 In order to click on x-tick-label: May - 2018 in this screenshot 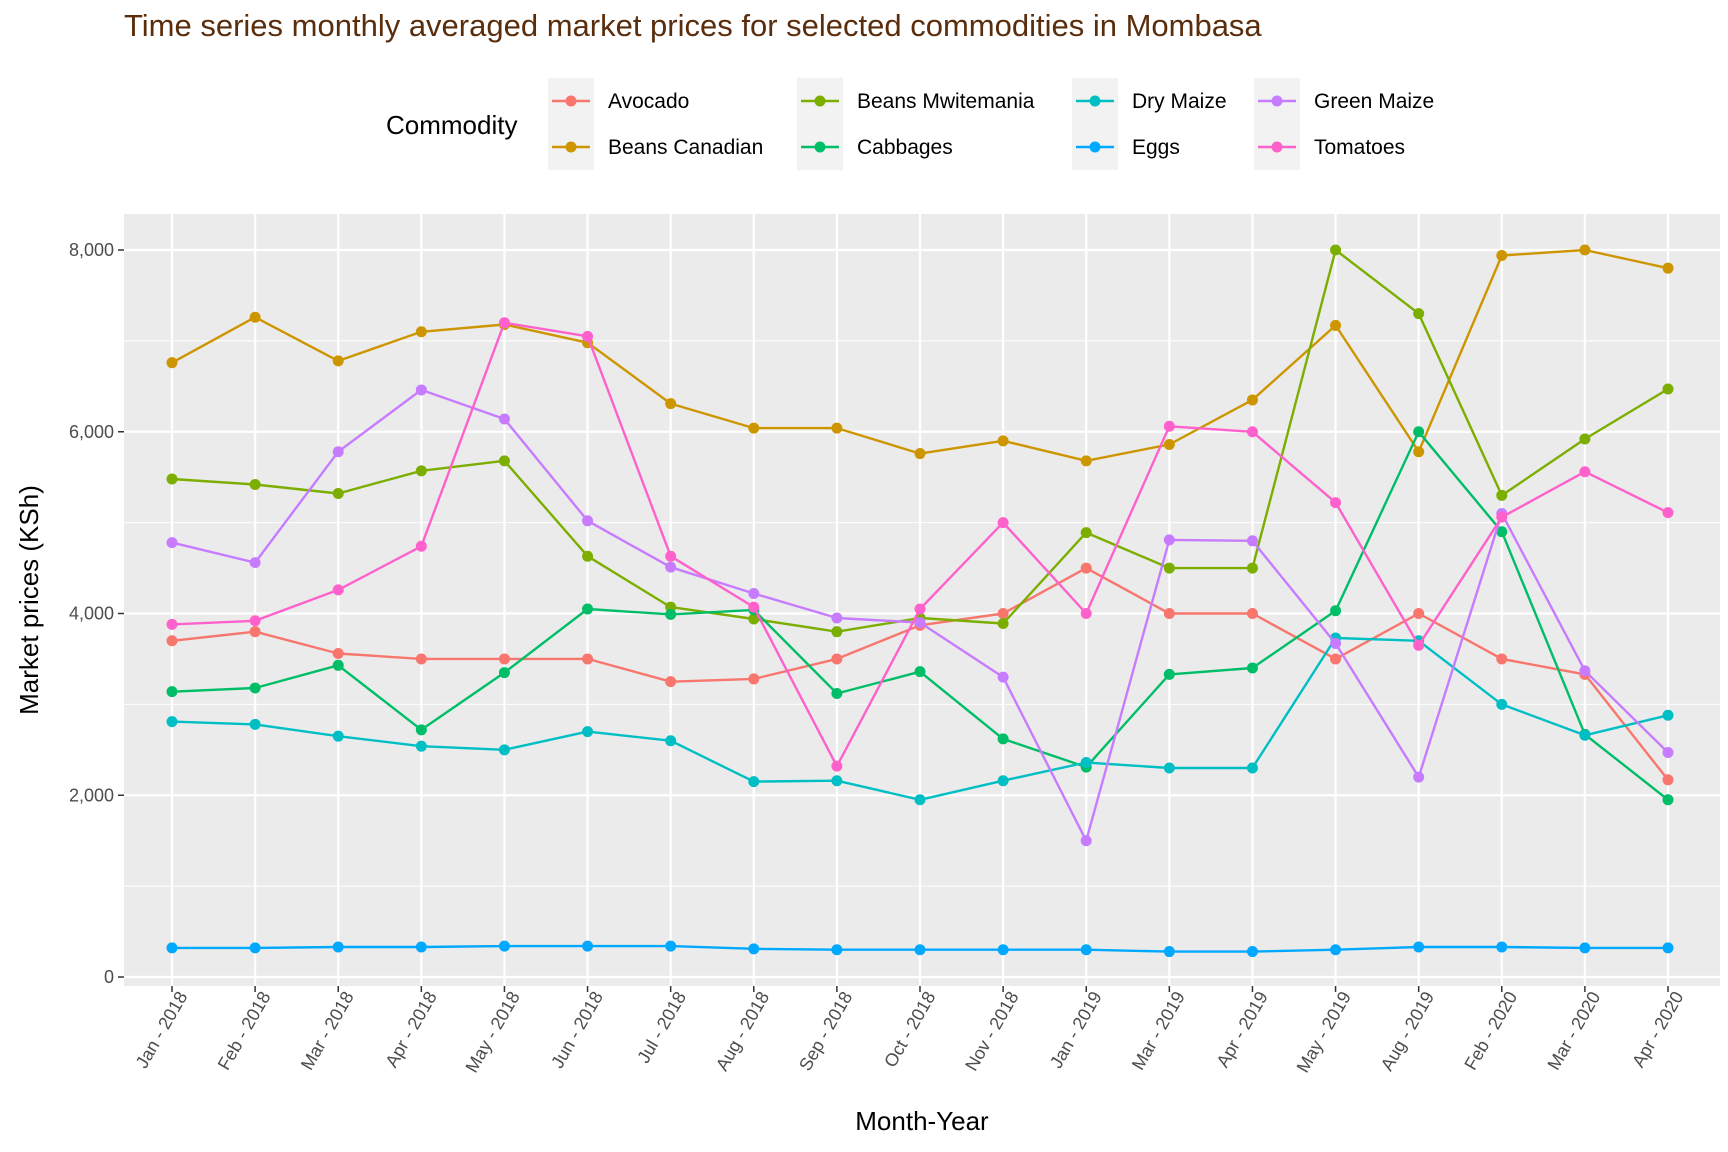, I will do `click(493, 1032)`.